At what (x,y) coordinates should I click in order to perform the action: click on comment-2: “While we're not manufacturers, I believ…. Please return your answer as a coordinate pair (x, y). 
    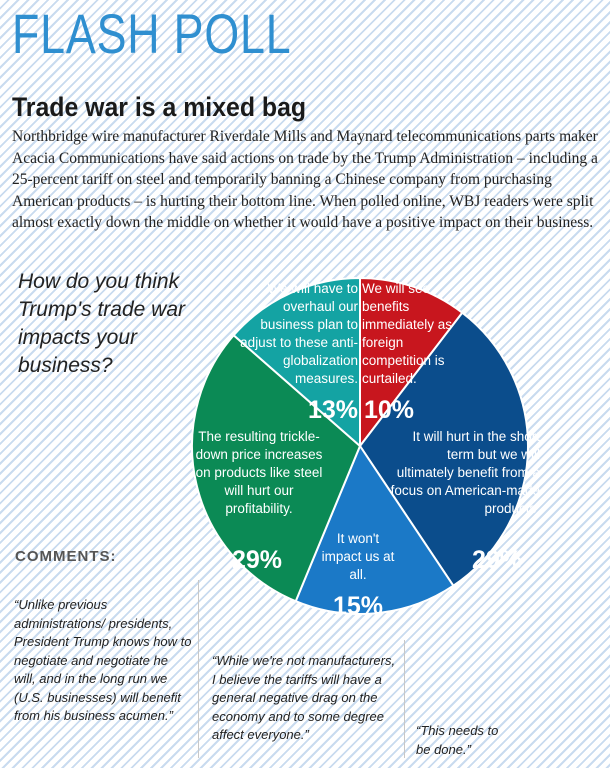
    Looking at the image, I should click on (304, 697).